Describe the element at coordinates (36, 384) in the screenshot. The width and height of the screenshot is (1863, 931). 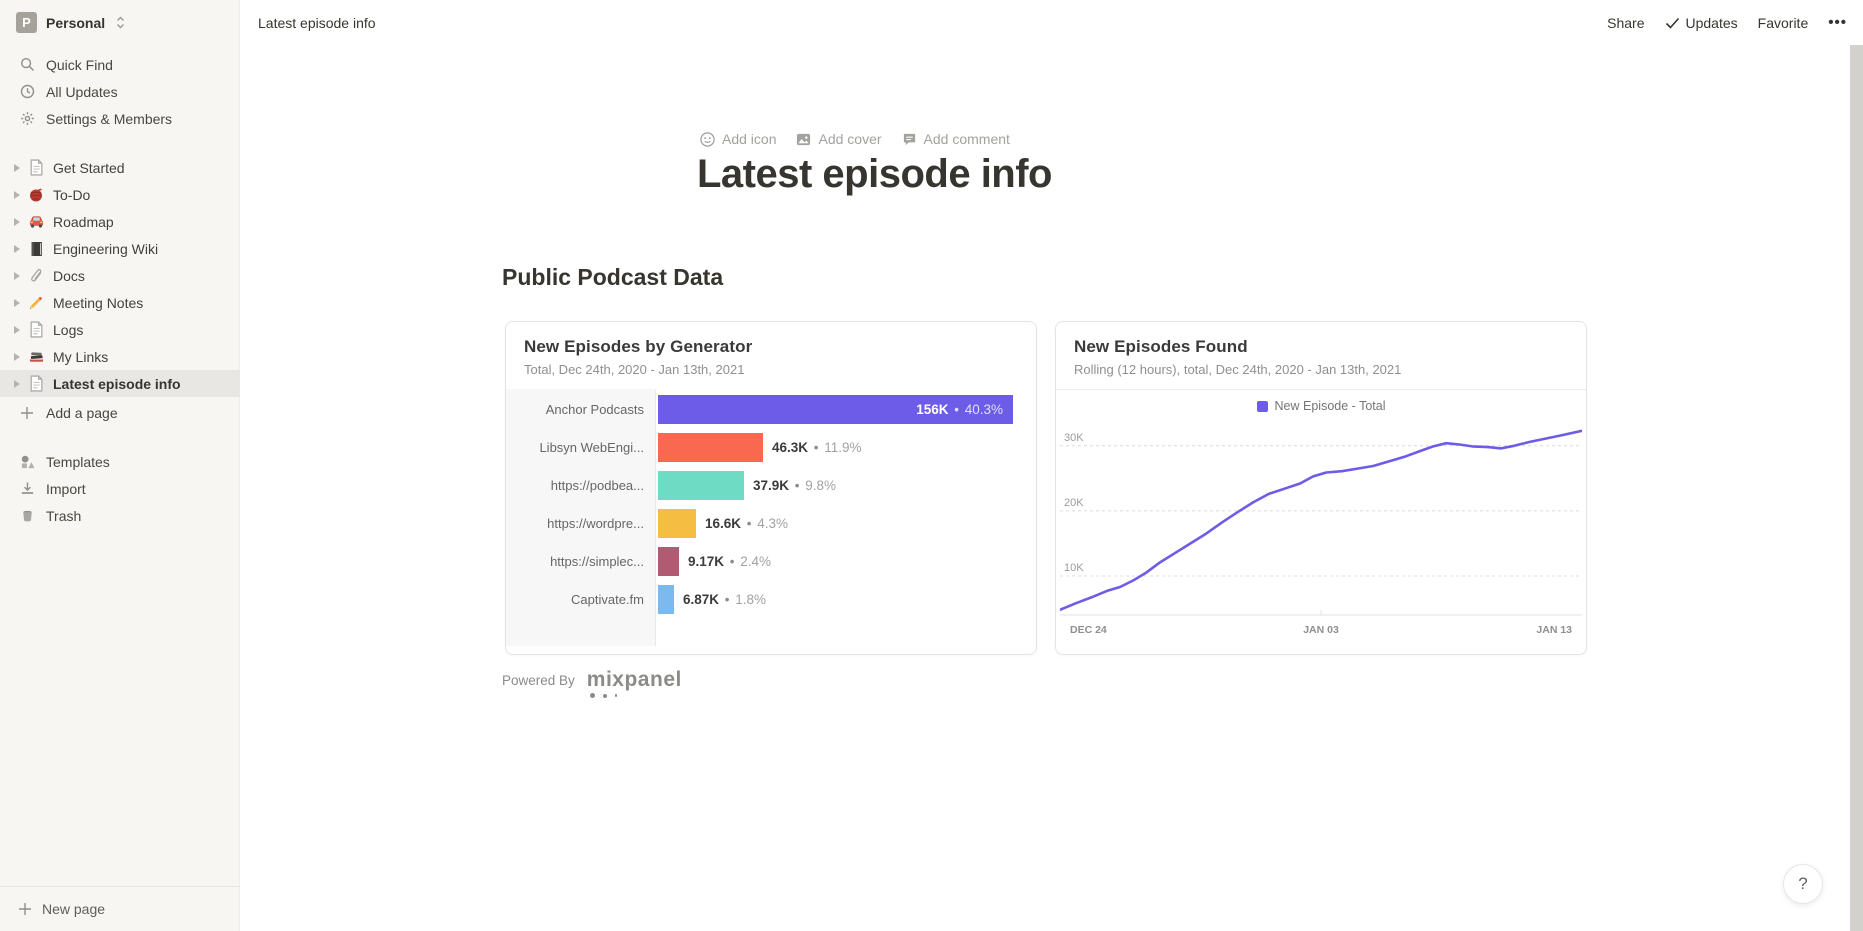
I see `page-icon` at that location.